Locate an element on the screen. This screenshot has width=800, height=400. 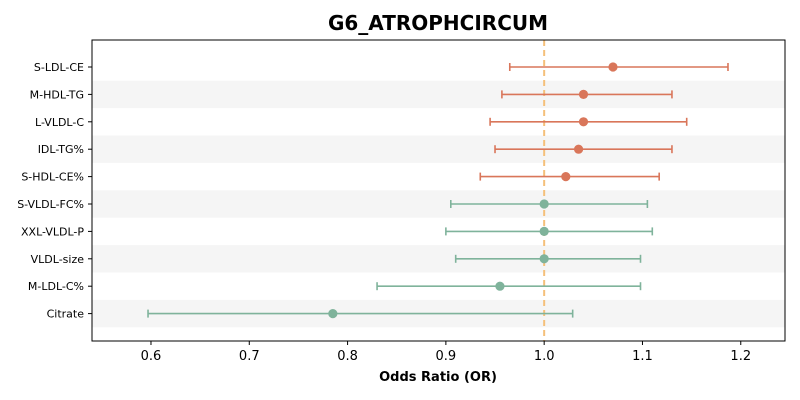
y-tick-label: Citrate is located at coordinates (66, 314).